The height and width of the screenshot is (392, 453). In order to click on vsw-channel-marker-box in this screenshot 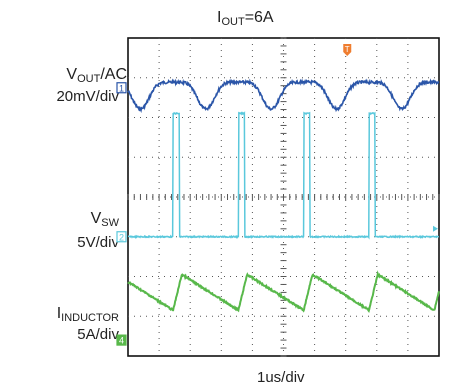, I will do `click(121, 237)`.